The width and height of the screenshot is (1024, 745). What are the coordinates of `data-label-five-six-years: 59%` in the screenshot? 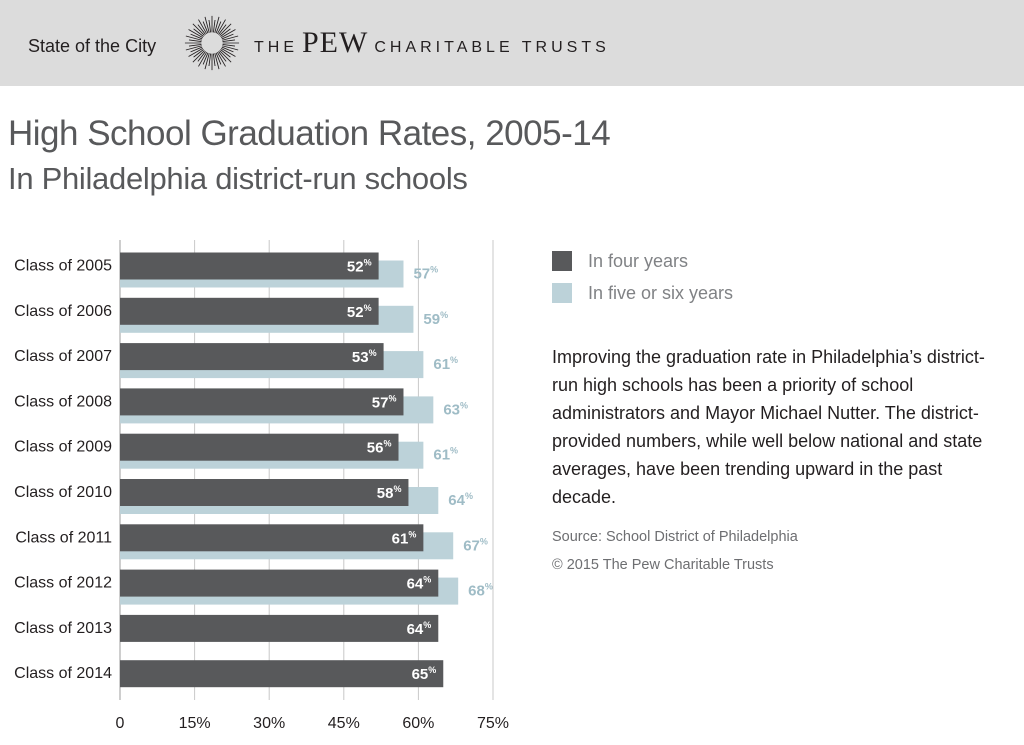 It's located at (435, 319).